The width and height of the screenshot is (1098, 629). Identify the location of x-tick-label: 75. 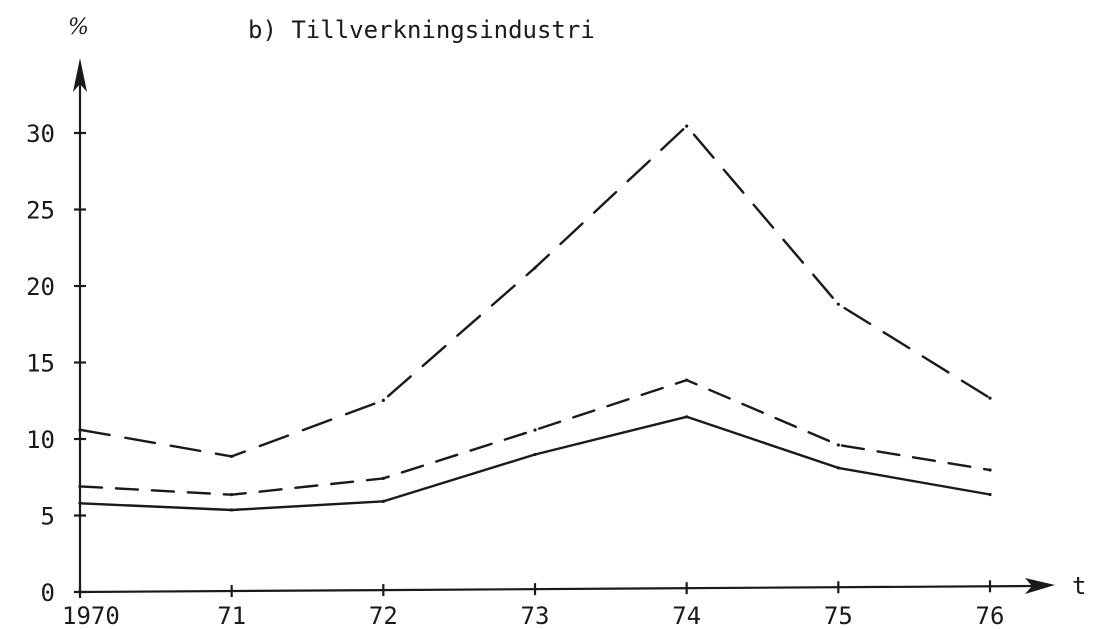
(838, 615).